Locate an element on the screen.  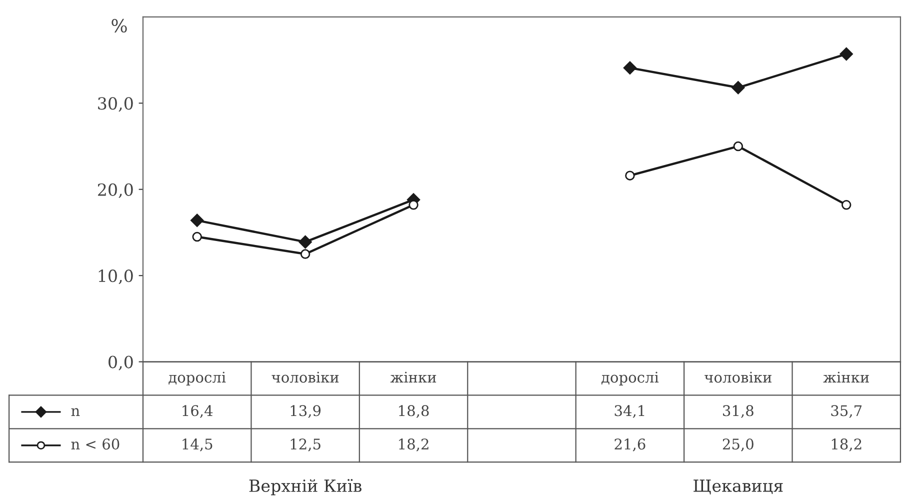
text: Верхній Київ is located at coordinates (305, 487).